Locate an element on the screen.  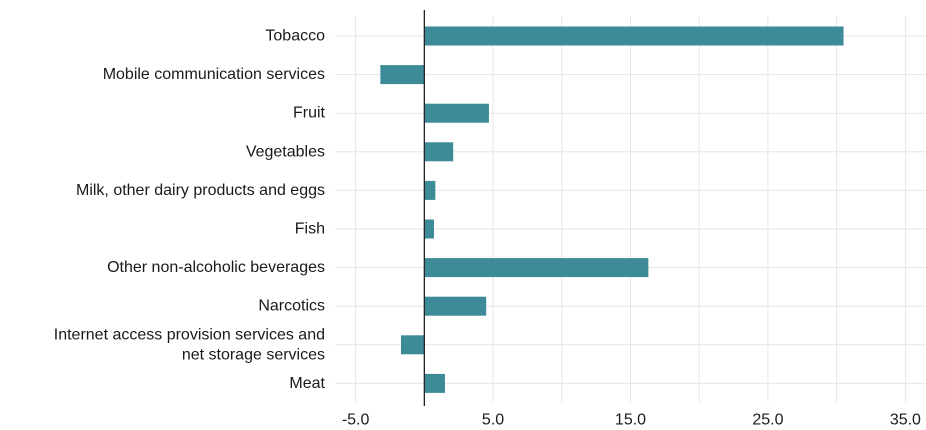
category-label: Milk, other dairy products and eggs is located at coordinates (200, 190).